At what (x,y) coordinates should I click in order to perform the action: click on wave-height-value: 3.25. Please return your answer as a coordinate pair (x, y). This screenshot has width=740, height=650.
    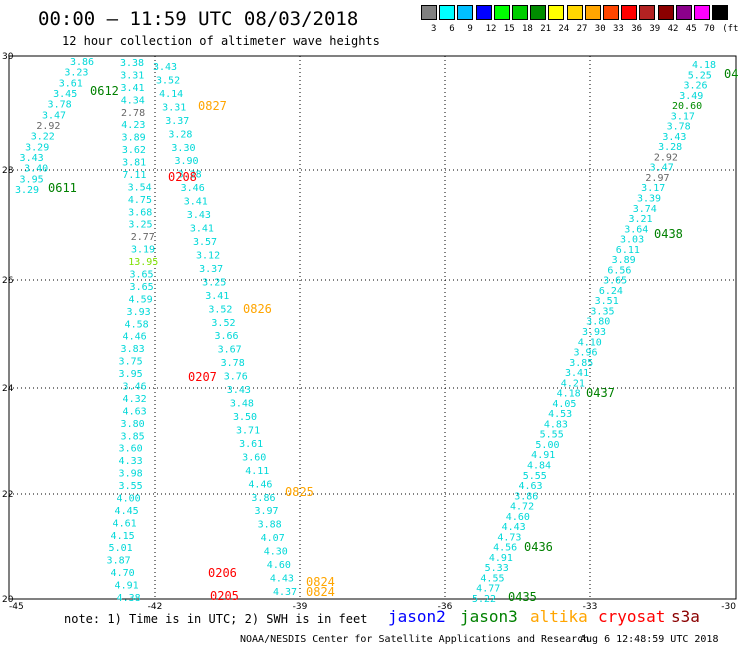
    Looking at the image, I should click on (214, 282).